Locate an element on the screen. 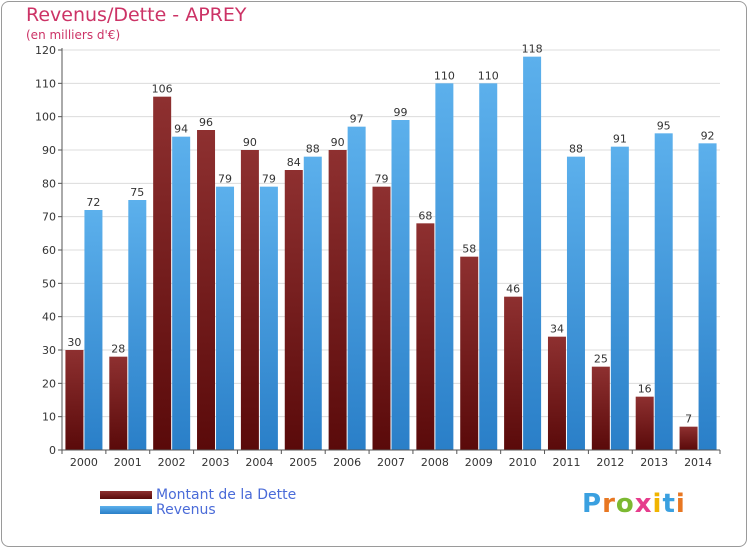 The width and height of the screenshot is (750, 550). y-tick-label: 70 is located at coordinates (49, 217).